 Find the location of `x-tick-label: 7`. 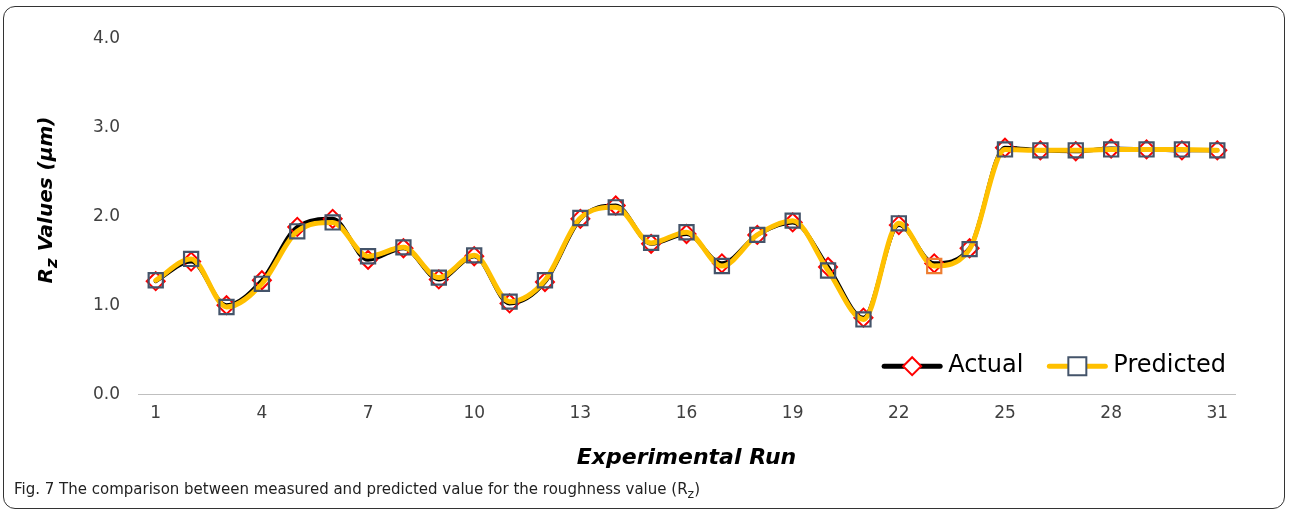

x-tick-label: 7 is located at coordinates (368, 411).